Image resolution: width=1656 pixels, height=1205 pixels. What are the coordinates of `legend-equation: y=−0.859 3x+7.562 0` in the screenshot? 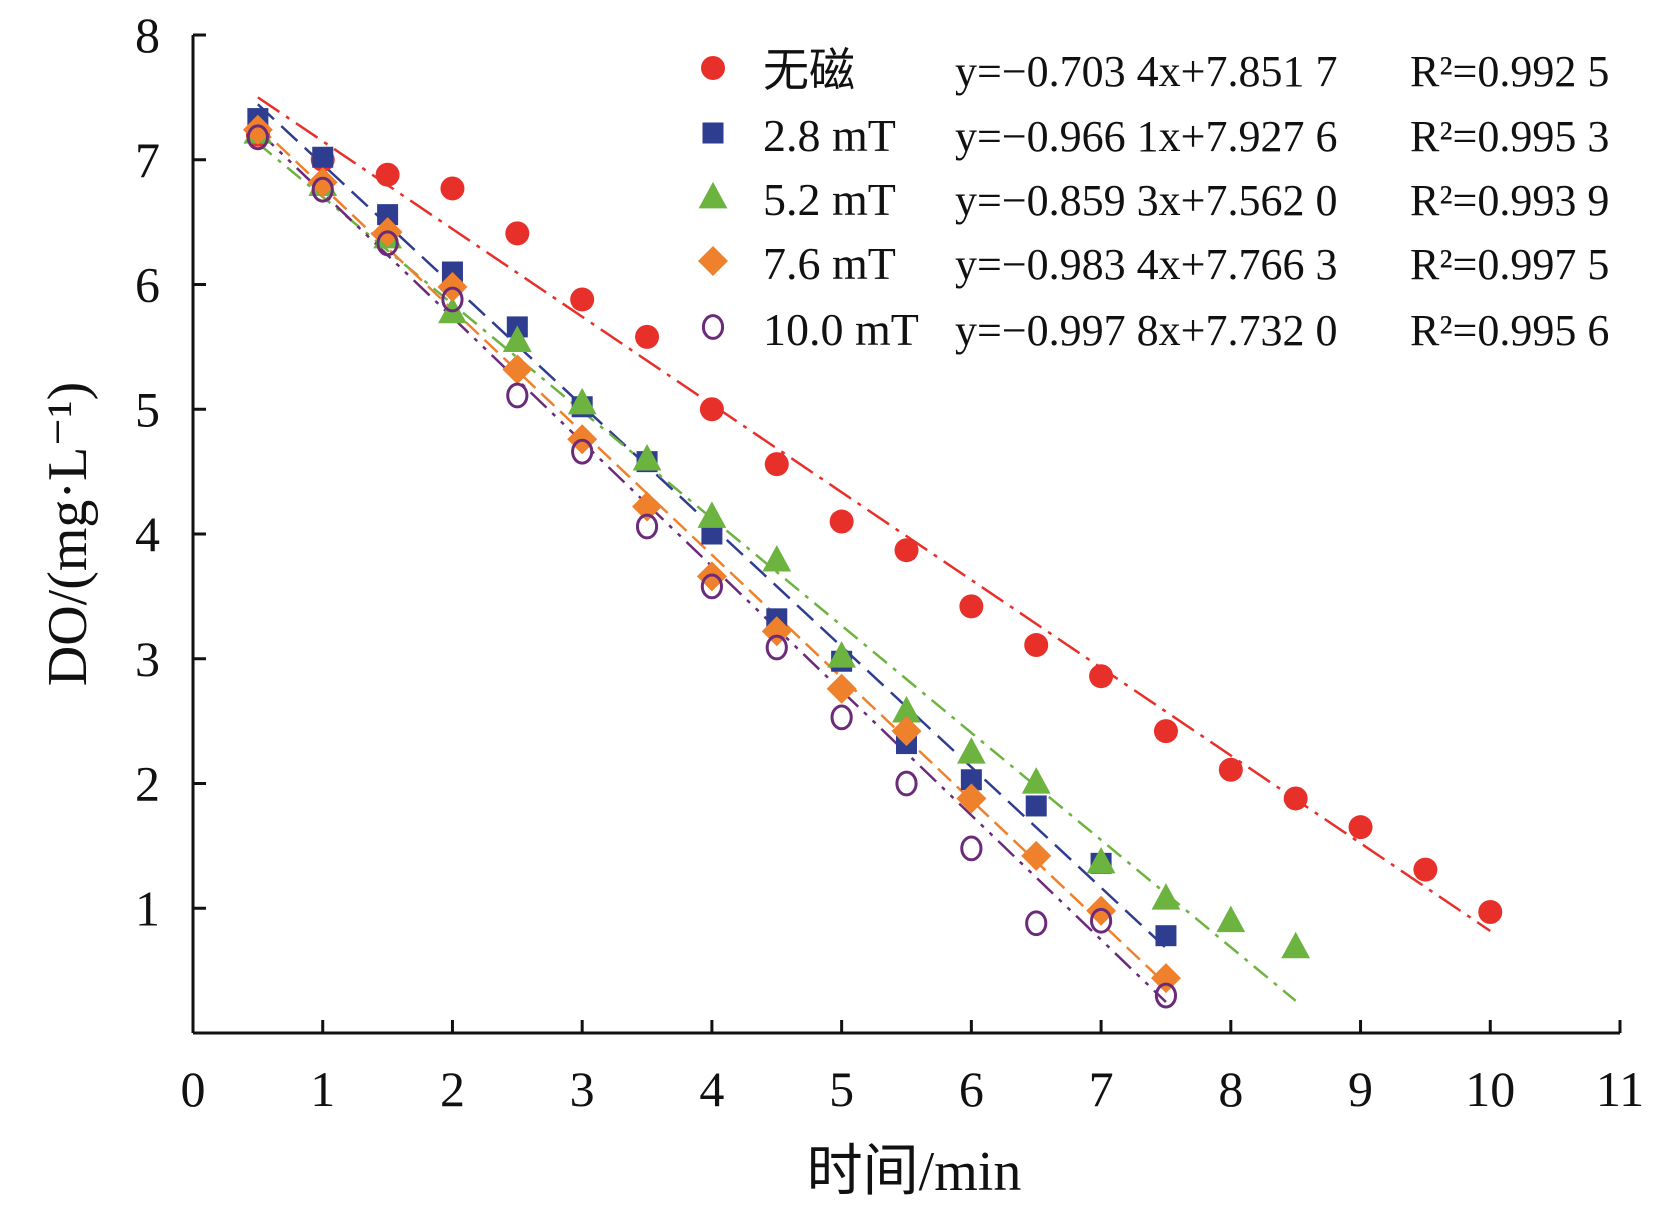 It's located at (1146, 200).